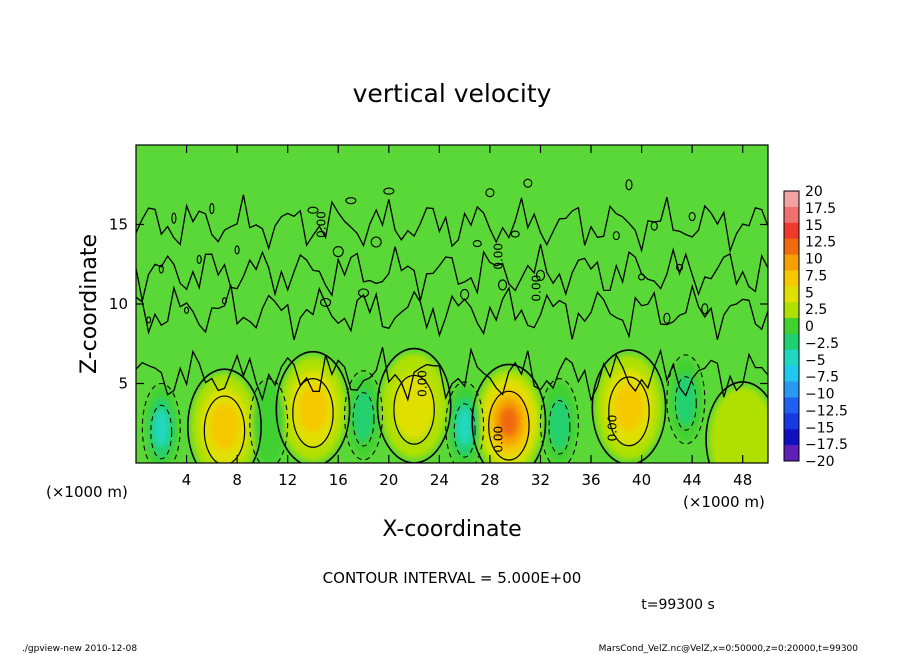  I want to click on x-tick-label: 44, so click(692, 480).